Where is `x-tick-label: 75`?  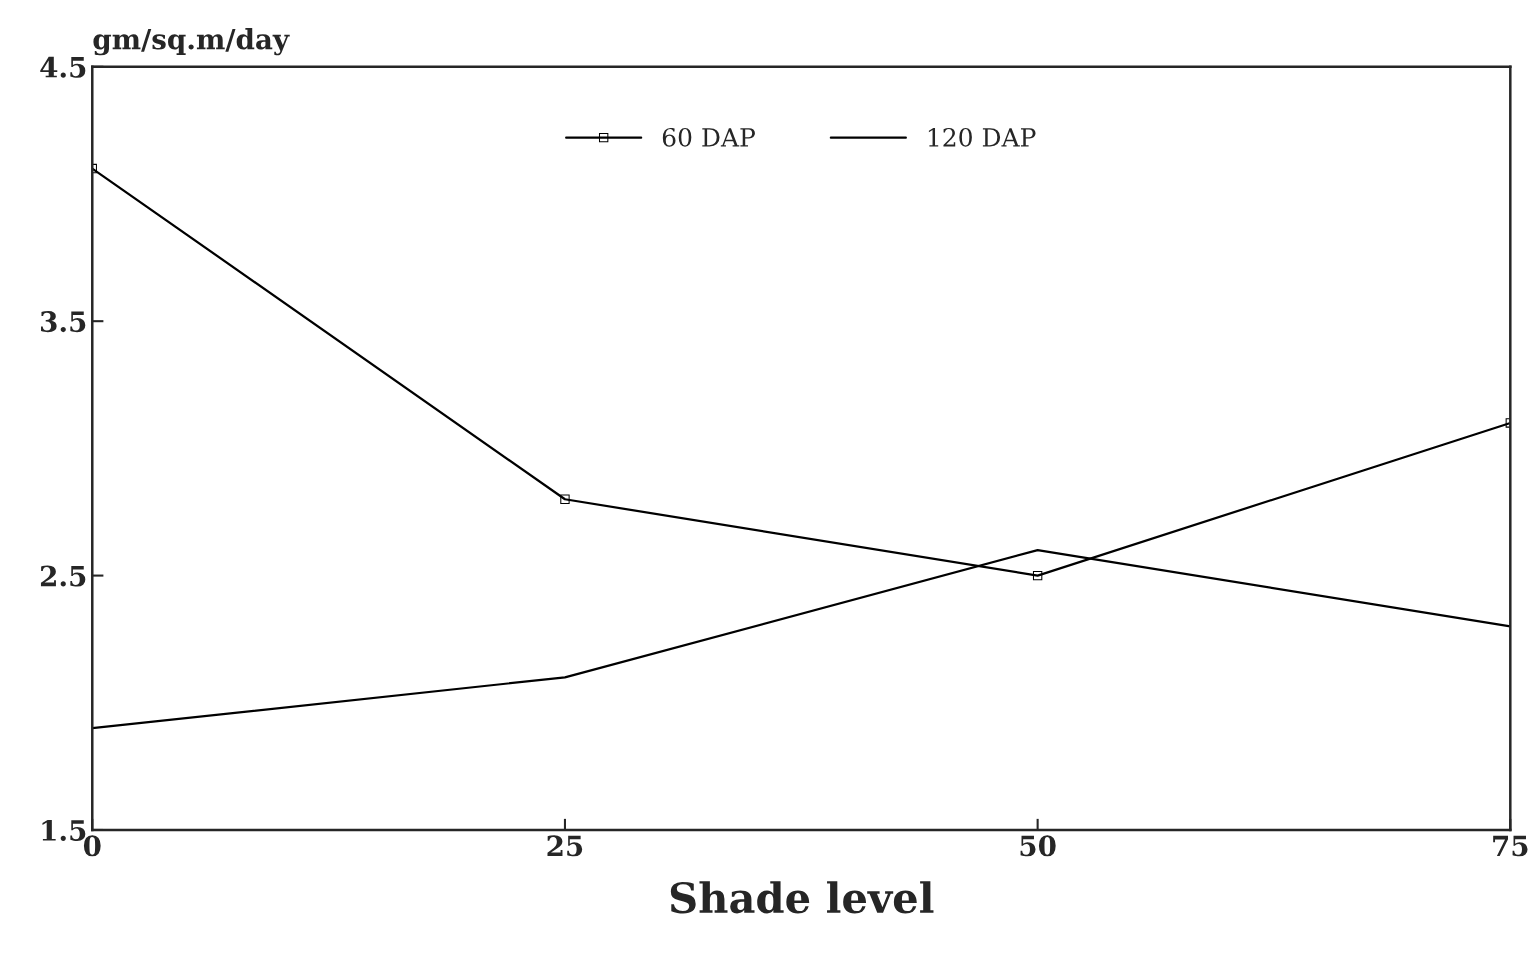
x-tick-label: 75 is located at coordinates (1510, 846).